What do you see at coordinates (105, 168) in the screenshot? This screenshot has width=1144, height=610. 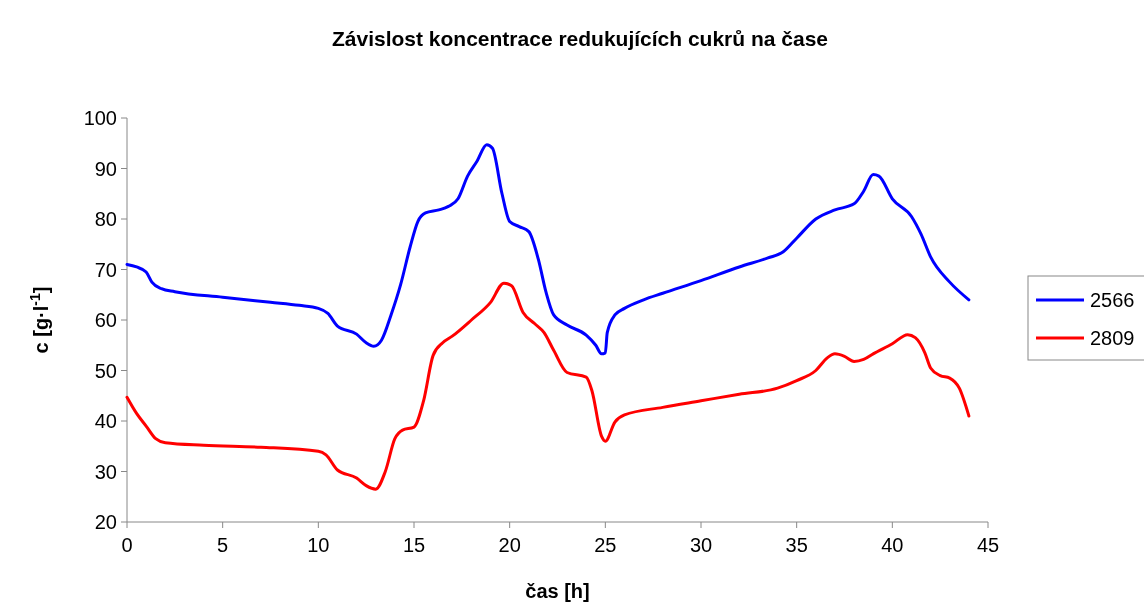 I see `y-tick-label: 90` at bounding box center [105, 168].